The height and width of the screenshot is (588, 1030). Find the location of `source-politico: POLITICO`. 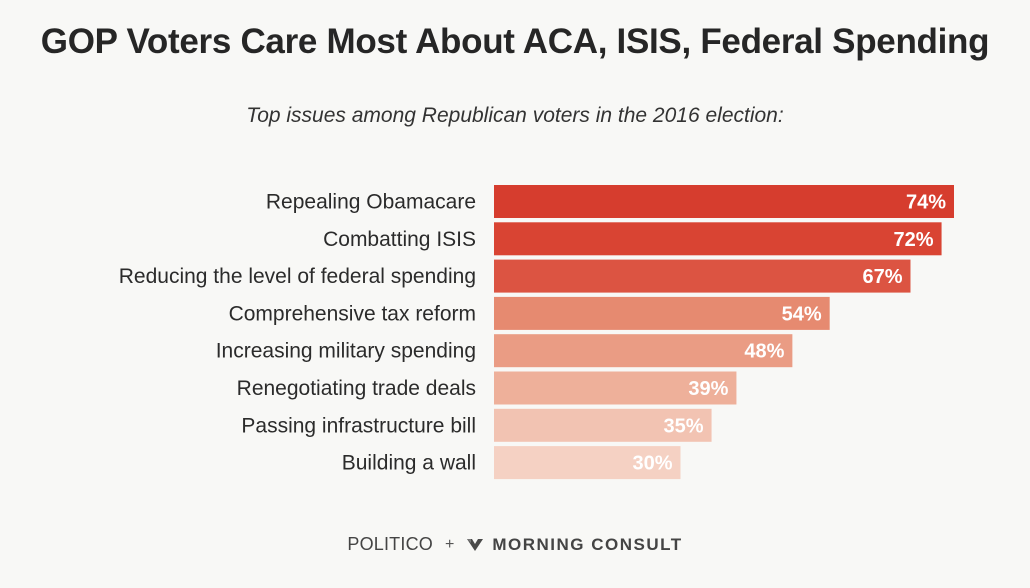

source-politico: POLITICO is located at coordinates (390, 544).